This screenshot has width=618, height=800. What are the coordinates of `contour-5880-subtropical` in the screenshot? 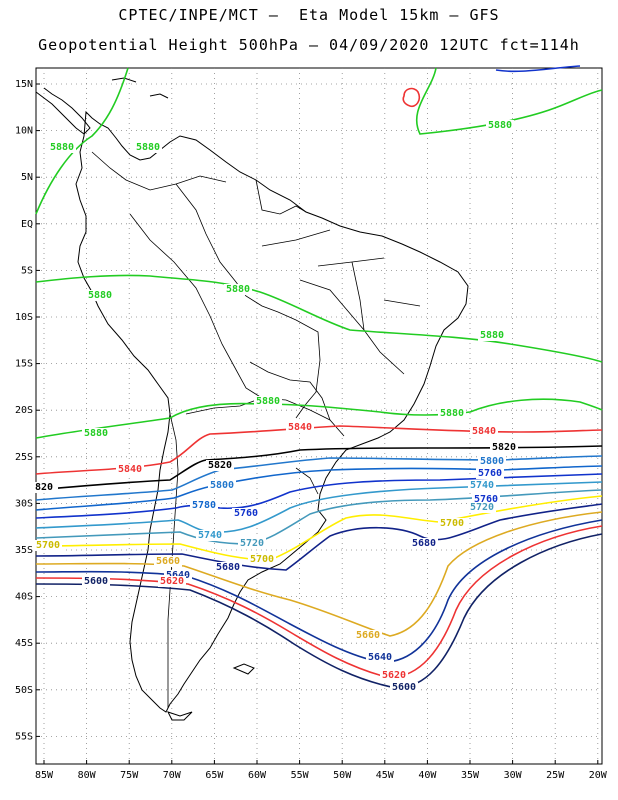 It's located at (319, 418).